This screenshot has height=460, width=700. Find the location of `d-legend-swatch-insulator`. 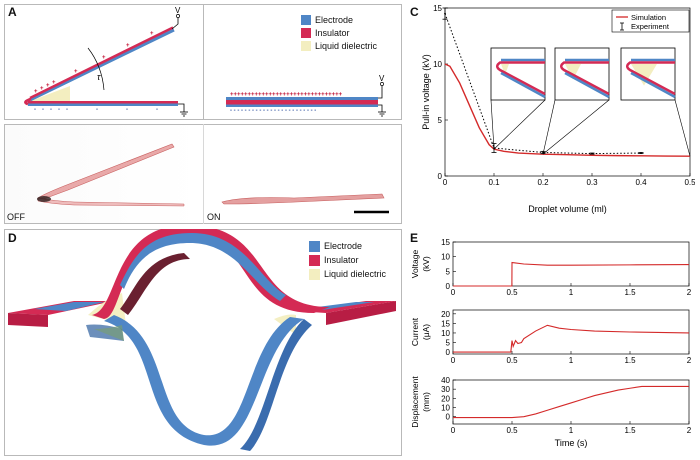

d-legend-swatch-insulator is located at coordinates (314, 260).